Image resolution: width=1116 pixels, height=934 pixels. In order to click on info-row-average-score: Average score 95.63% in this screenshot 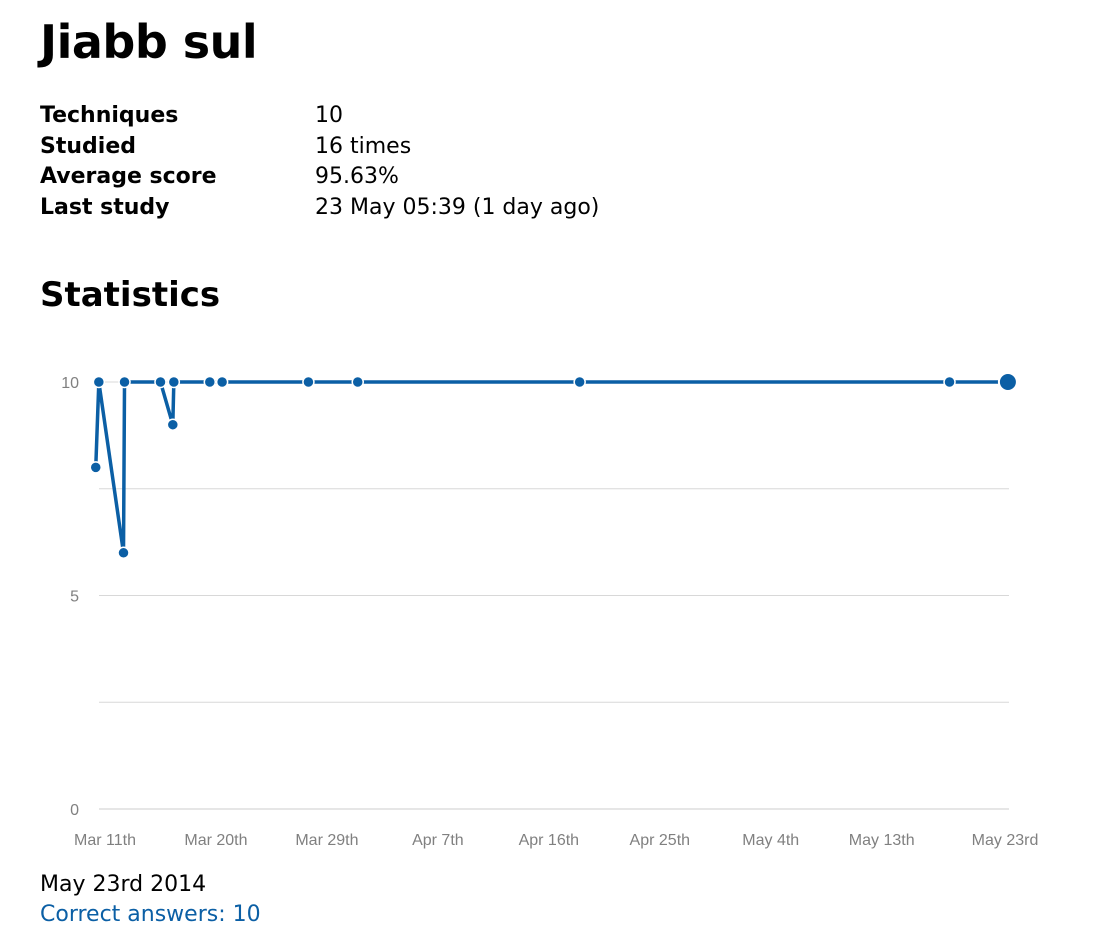, I will do `click(319, 177)`.